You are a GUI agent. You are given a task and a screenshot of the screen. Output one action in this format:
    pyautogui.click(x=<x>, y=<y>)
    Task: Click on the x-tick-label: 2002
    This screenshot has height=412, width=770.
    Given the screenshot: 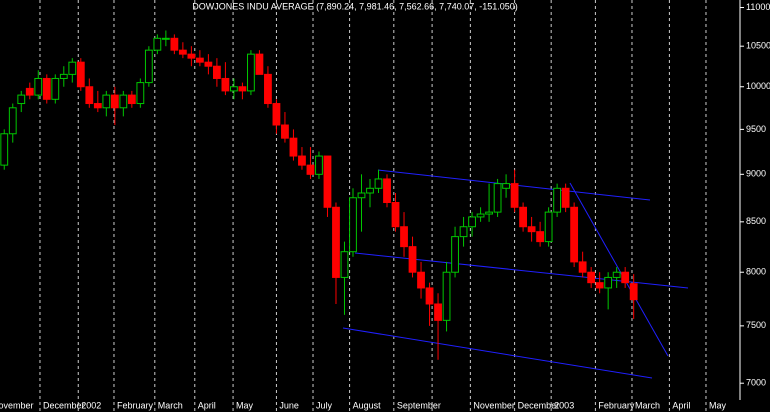 What is the action you would take?
    pyautogui.click(x=91, y=405)
    